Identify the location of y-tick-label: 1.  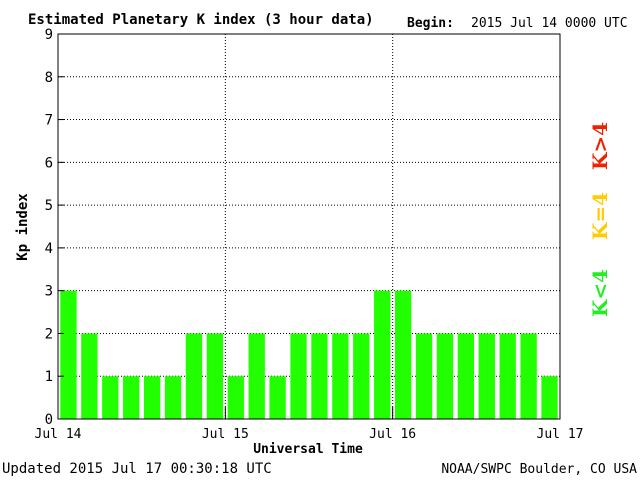
(49, 377).